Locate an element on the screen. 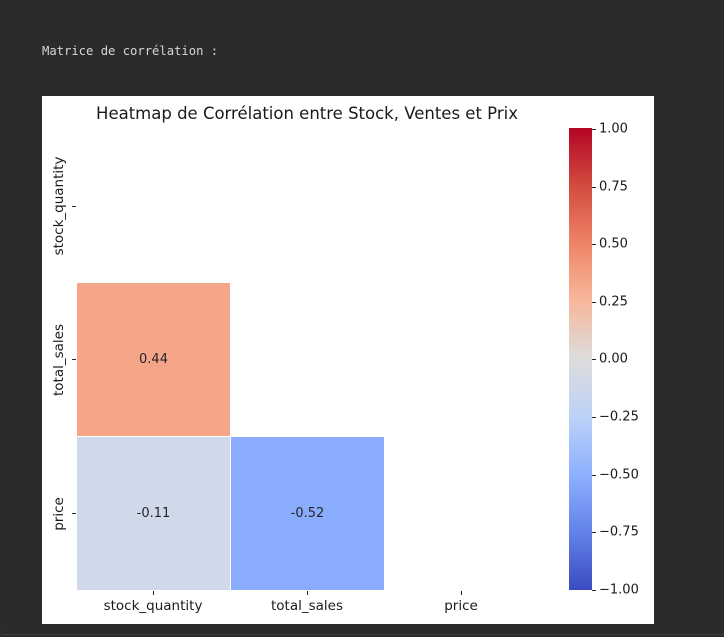  x-label-price: price is located at coordinates (461, 606).